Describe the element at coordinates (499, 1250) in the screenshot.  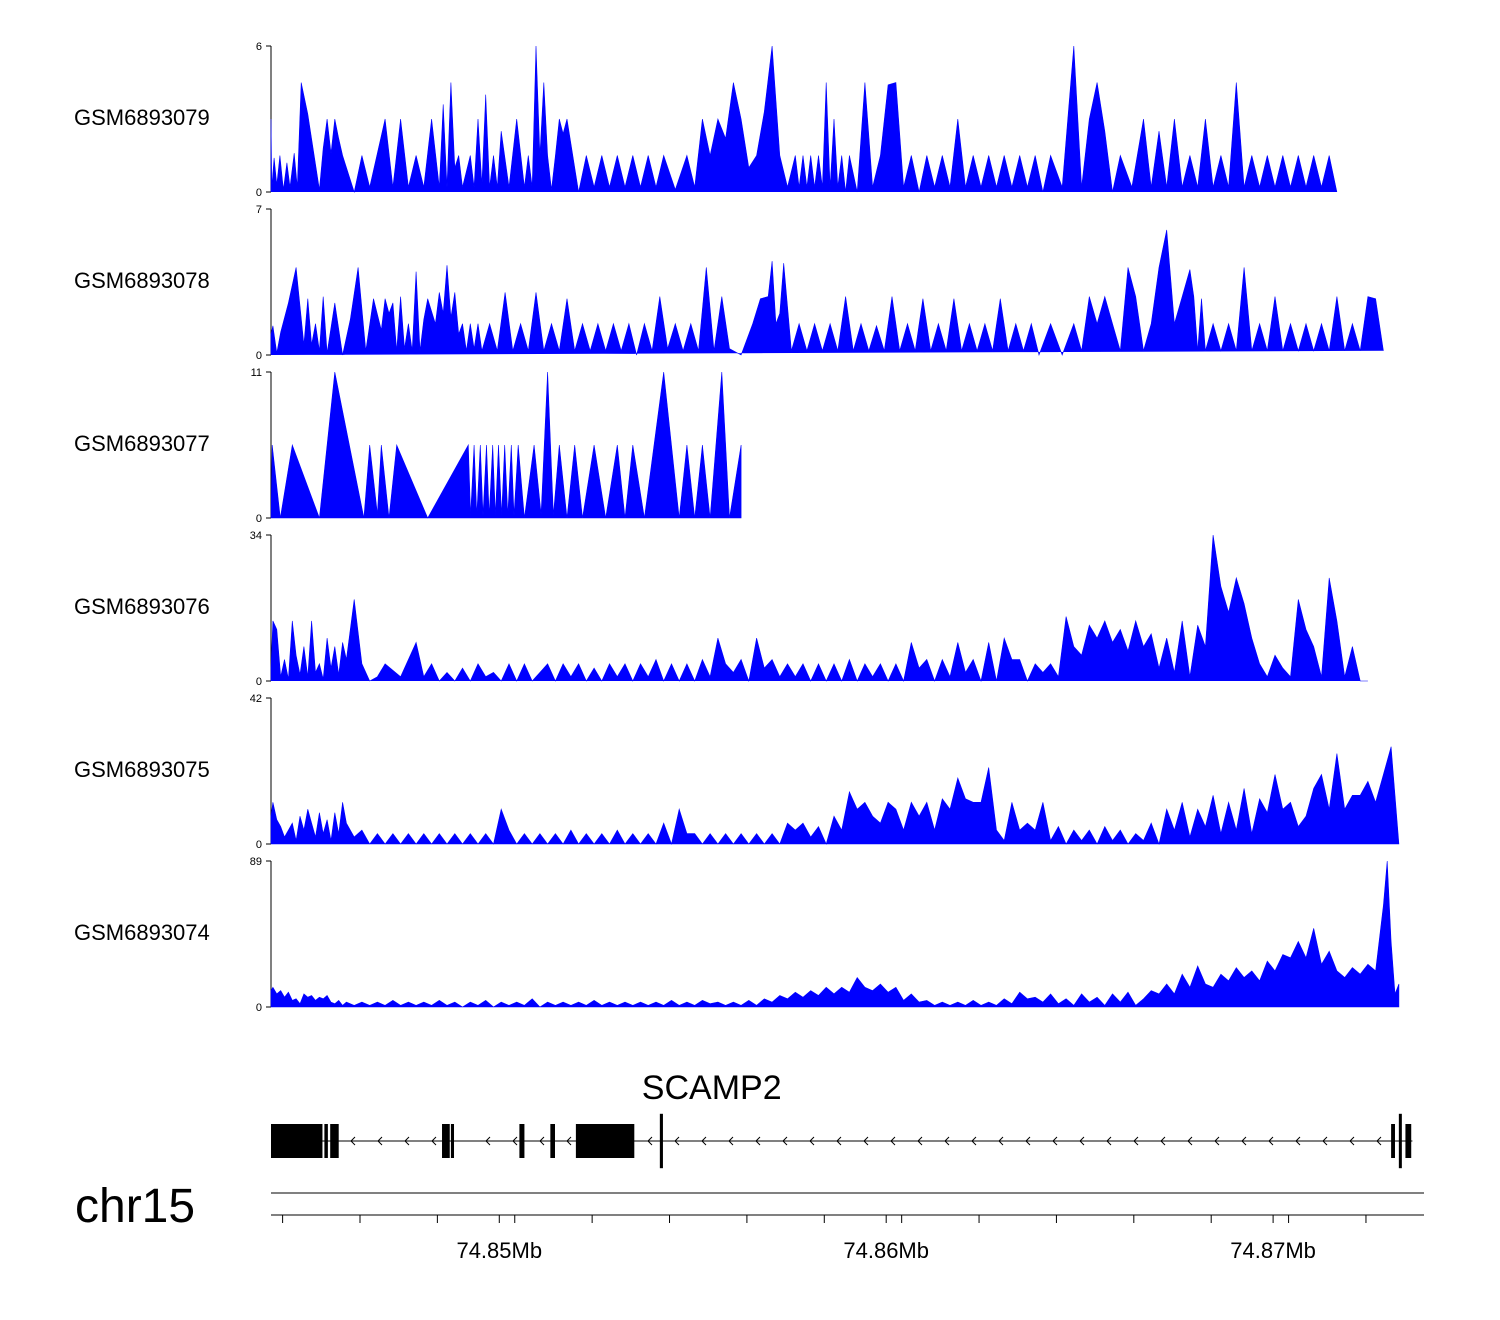
I see `x-tick-label: 74.85Mb` at that location.